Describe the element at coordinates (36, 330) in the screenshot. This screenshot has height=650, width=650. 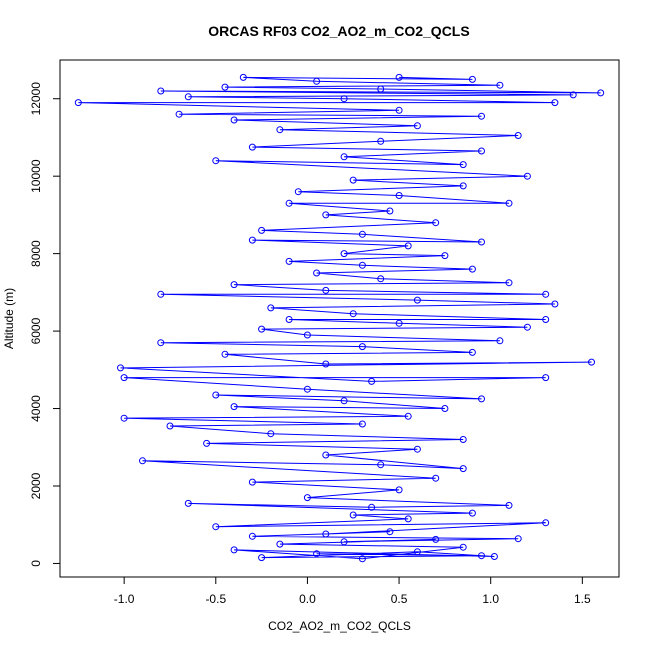
I see `y-tick-label: 6000` at that location.